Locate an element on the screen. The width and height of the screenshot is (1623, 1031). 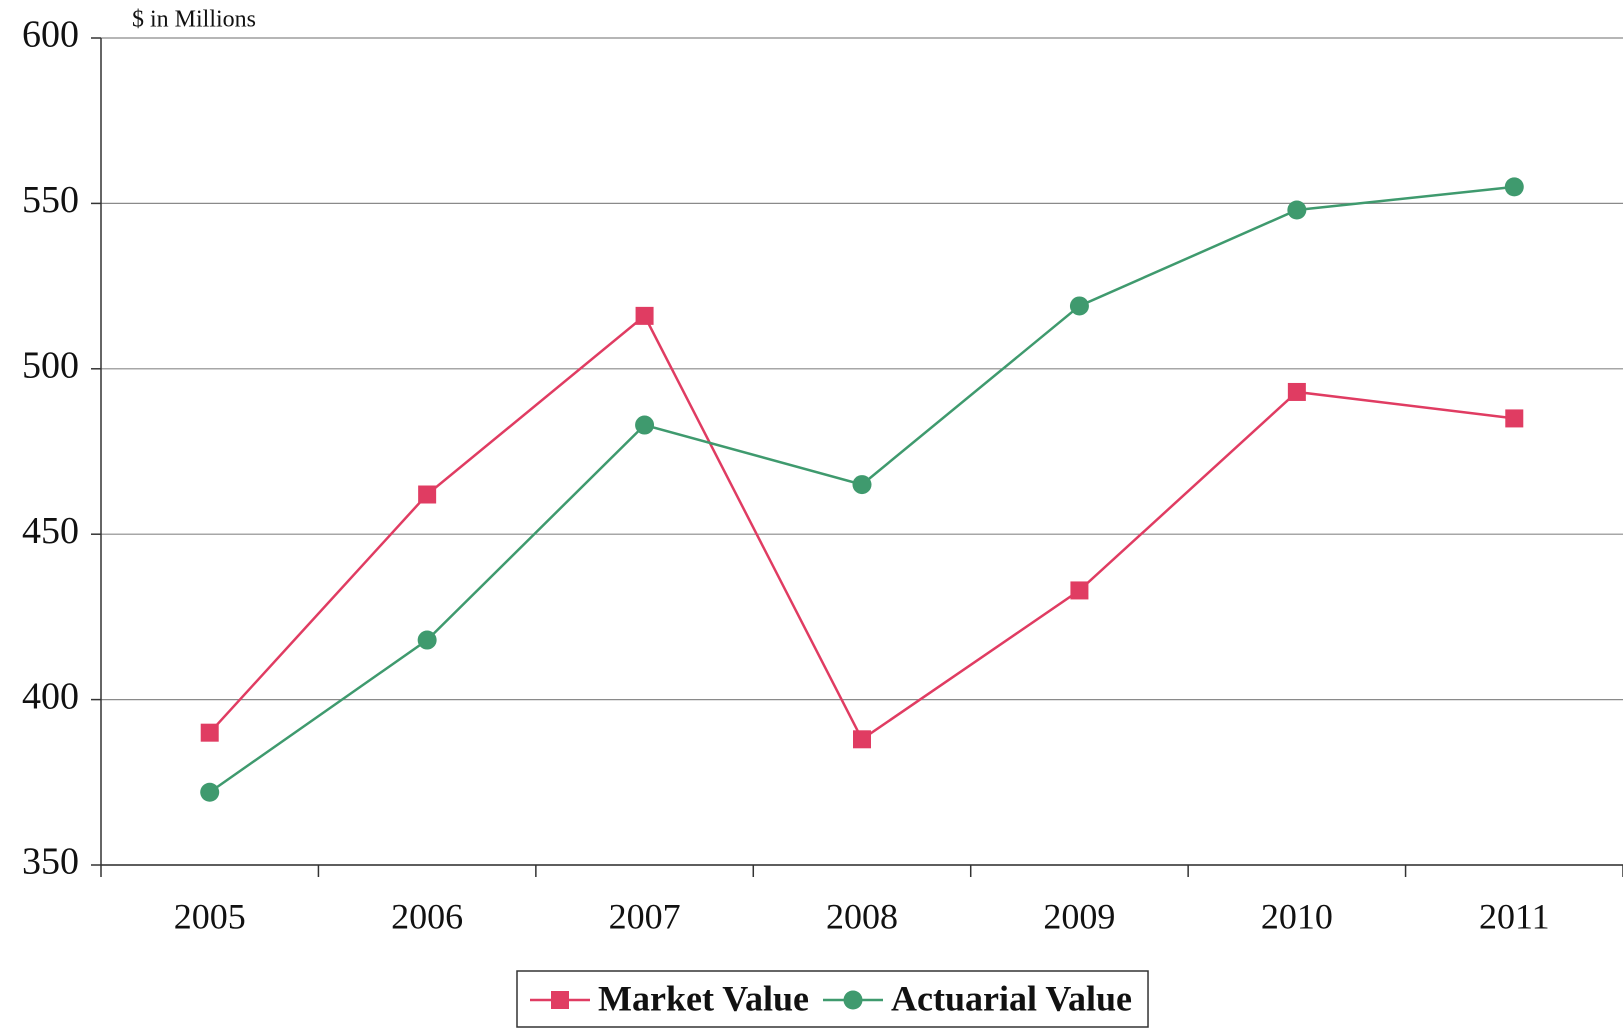
x-tick-label: 2010 is located at coordinates (1297, 916).